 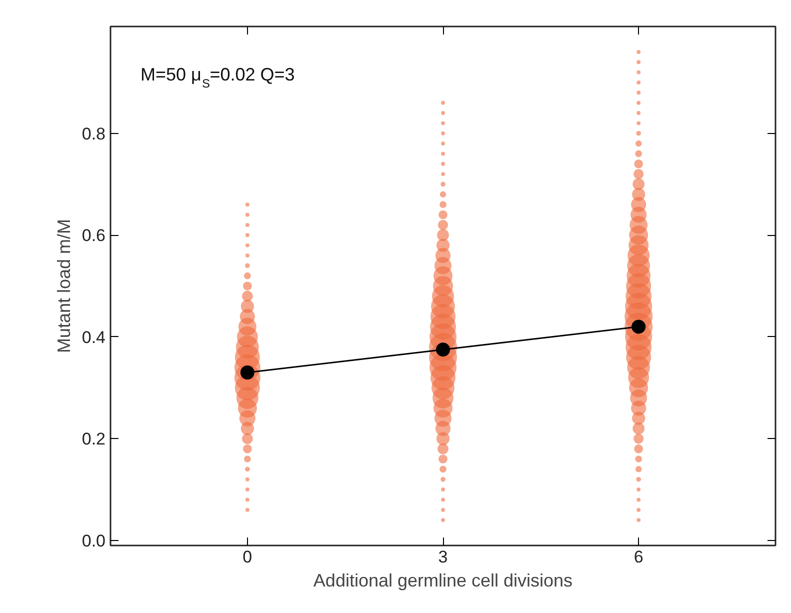 What do you see at coordinates (247, 557) in the screenshot?
I see `x-tick-label: 0` at bounding box center [247, 557].